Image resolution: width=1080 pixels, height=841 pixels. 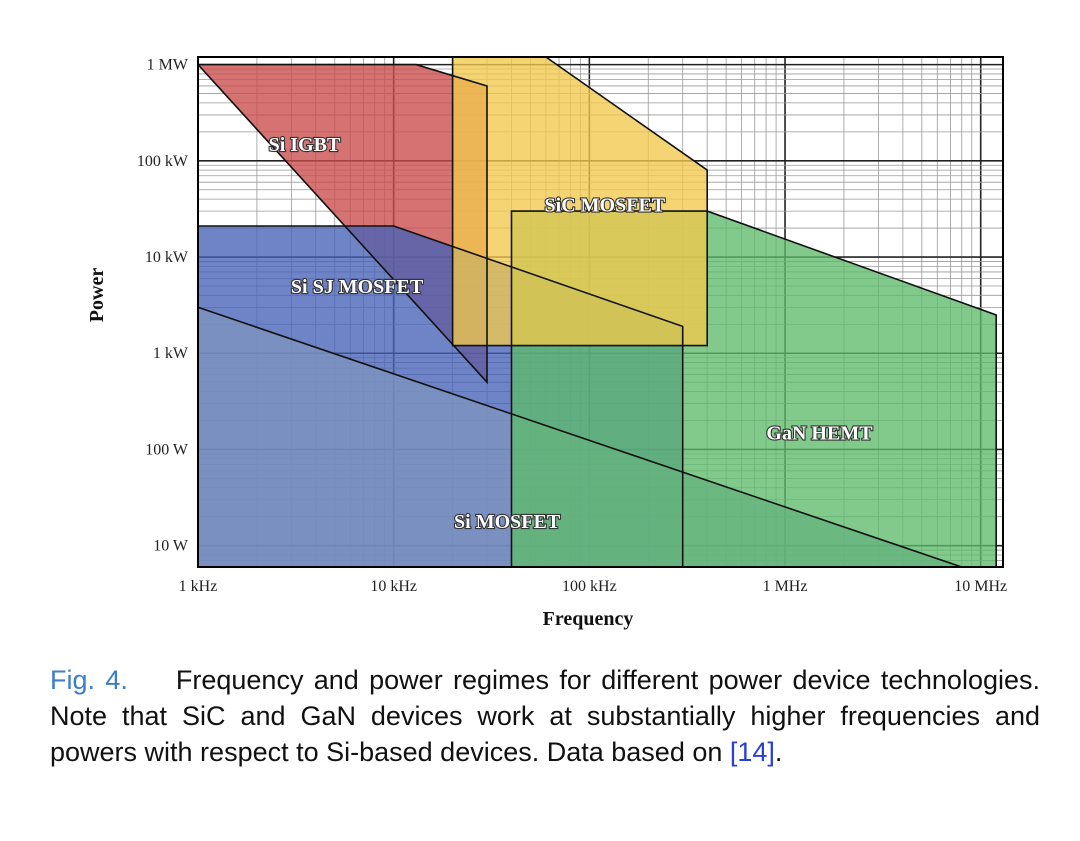 I want to click on x-tick-label: 100 kHz, so click(x=589, y=586).